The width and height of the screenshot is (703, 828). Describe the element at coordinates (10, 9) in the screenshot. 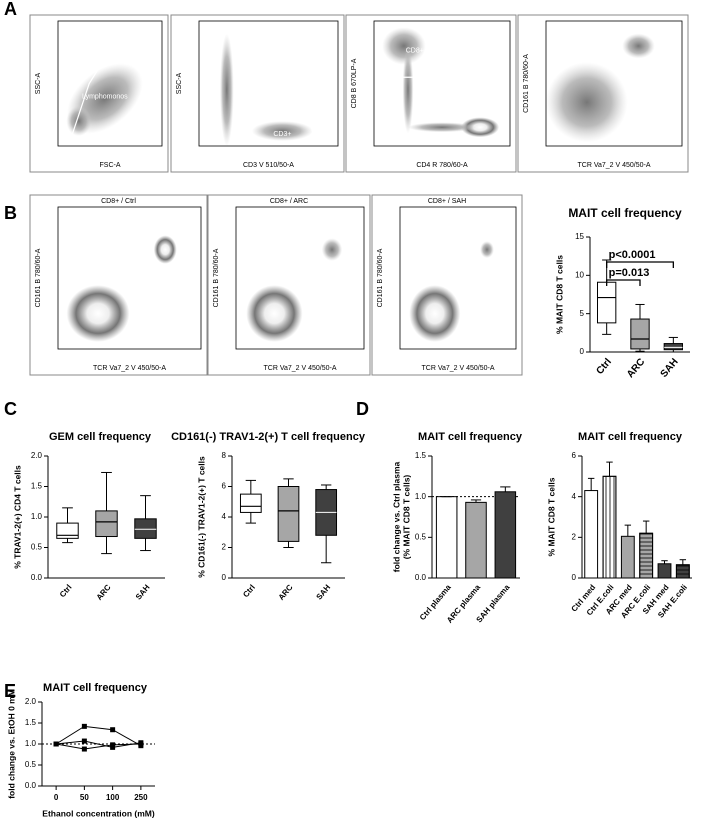

I see `panel-label: A` at that location.